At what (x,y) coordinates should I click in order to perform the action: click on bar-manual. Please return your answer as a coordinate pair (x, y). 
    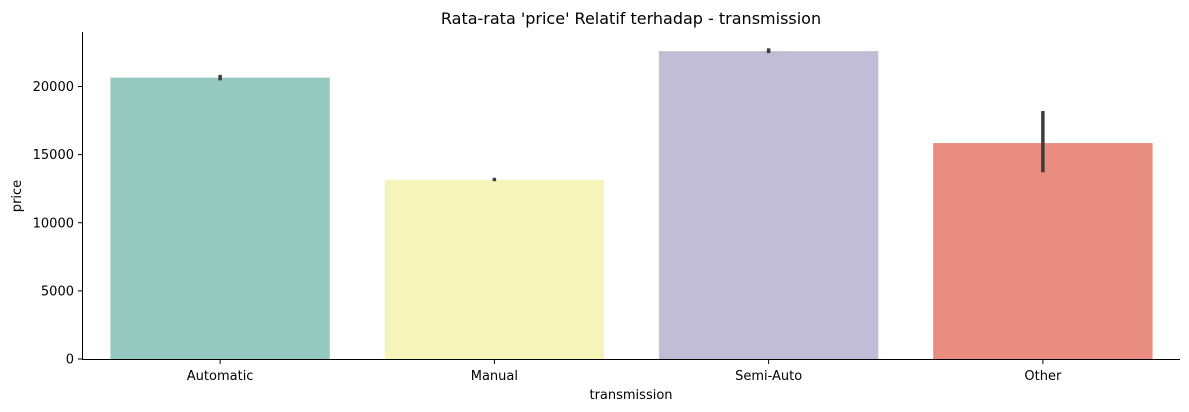
    Looking at the image, I should click on (494, 269).